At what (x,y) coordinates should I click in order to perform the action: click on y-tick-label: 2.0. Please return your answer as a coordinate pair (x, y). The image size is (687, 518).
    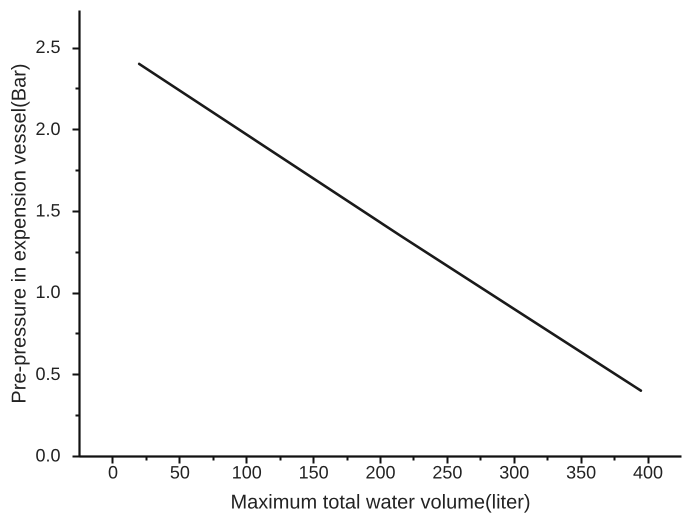
    Looking at the image, I should click on (47, 128).